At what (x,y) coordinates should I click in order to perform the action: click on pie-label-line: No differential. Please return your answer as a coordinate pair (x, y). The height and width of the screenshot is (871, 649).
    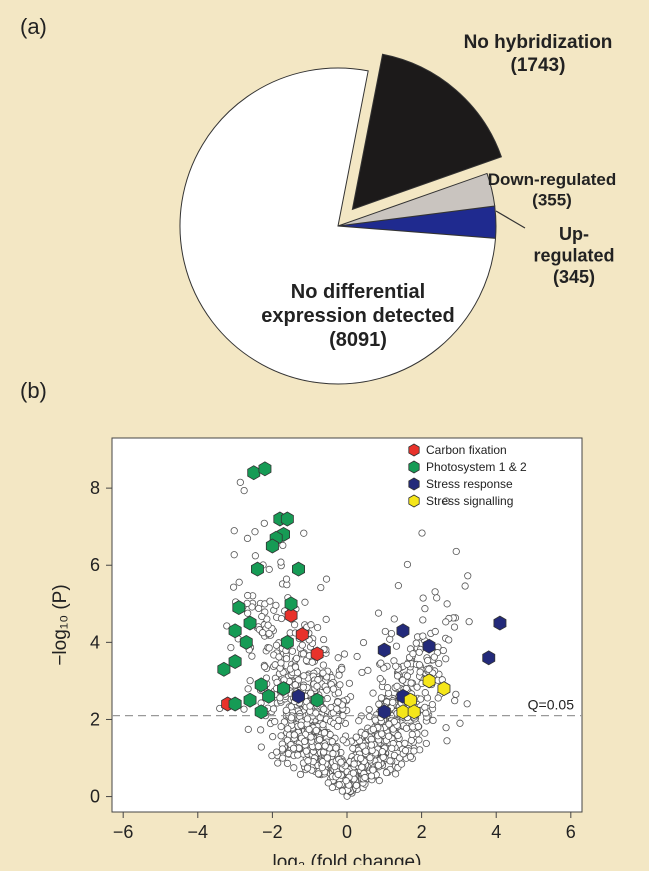
    Looking at the image, I should click on (358, 292).